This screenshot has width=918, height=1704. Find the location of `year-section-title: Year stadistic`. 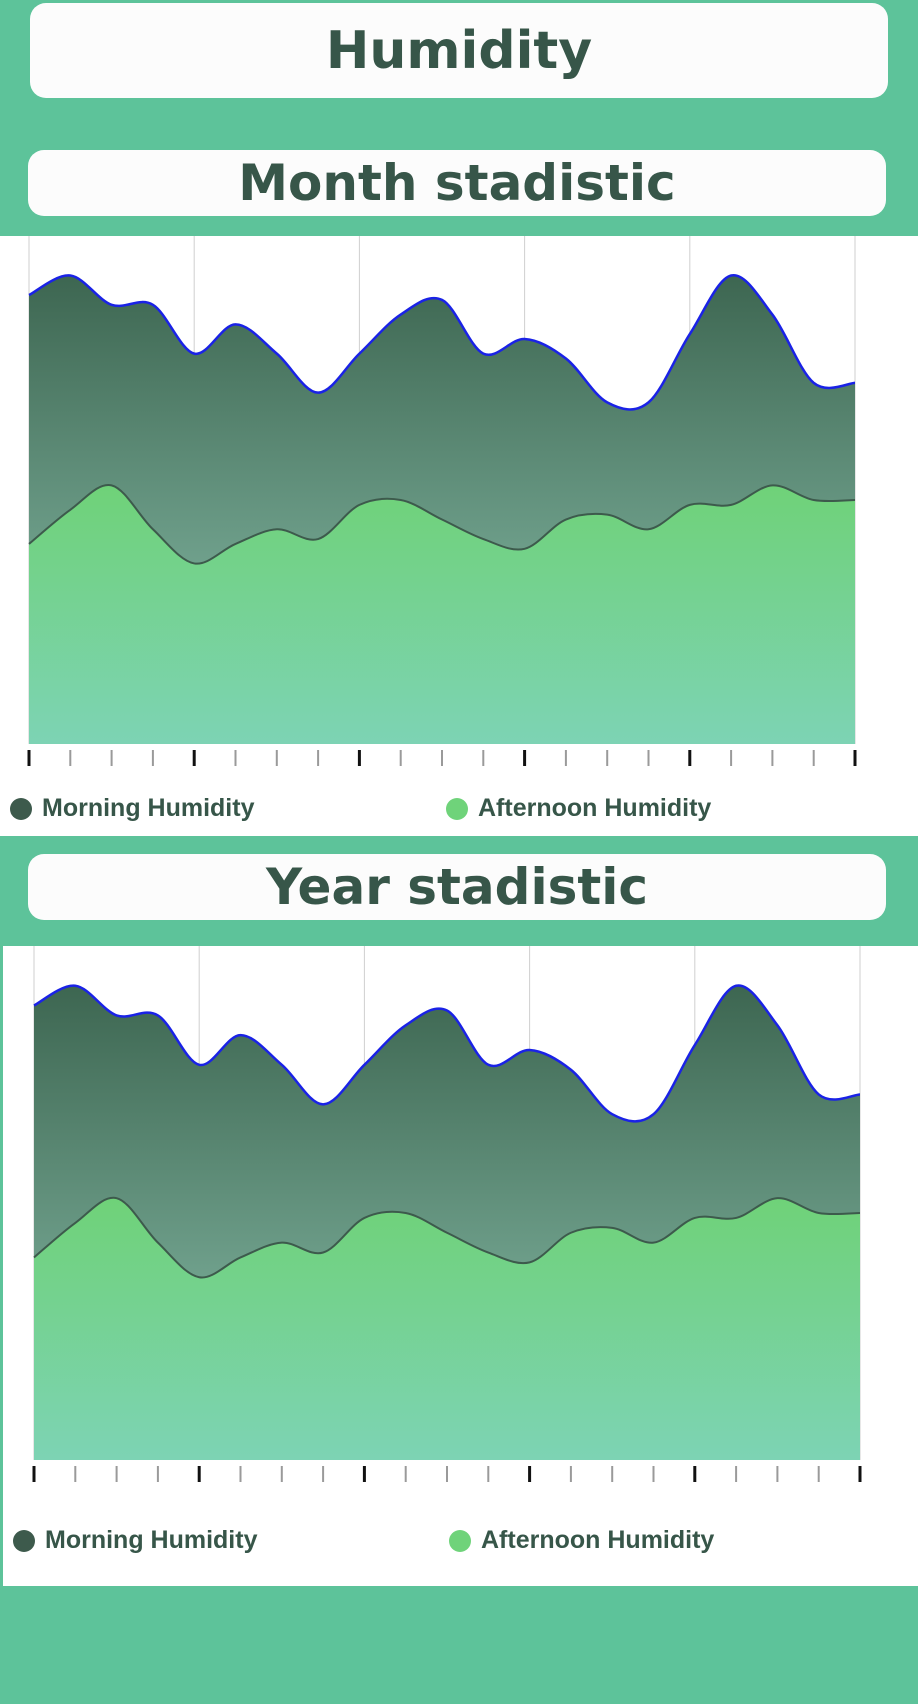

year-section-title: Year stadistic is located at coordinates (457, 887).